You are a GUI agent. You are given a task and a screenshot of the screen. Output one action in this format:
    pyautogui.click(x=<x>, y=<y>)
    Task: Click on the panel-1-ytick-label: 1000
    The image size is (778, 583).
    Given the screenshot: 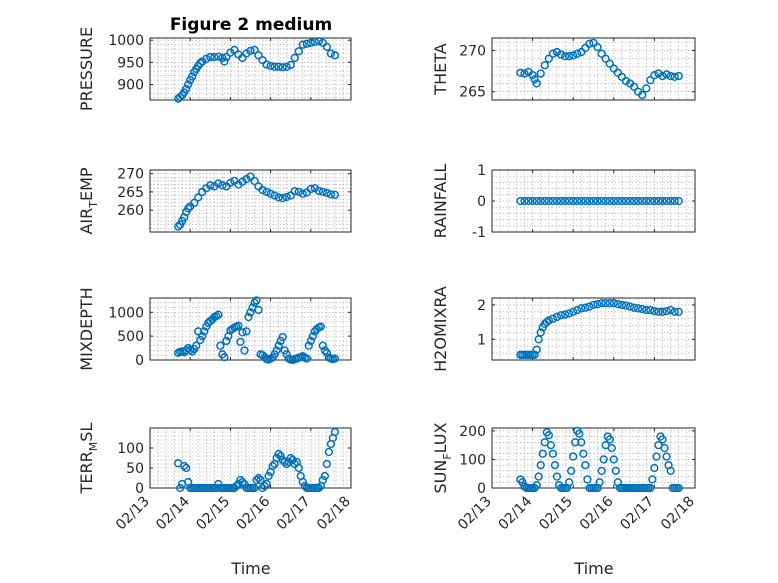 What is the action you would take?
    pyautogui.click(x=126, y=41)
    